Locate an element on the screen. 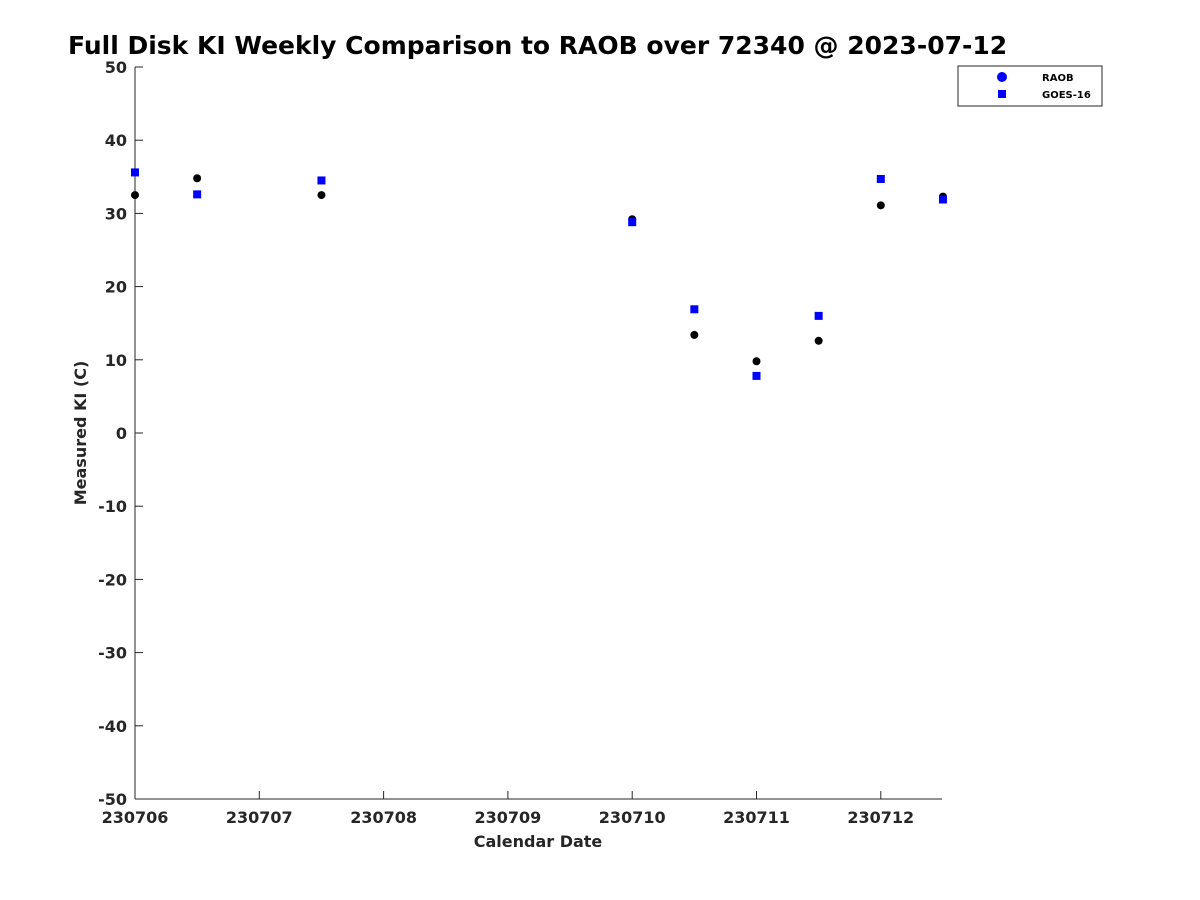  x-tick-label: 230709 is located at coordinates (508, 817).